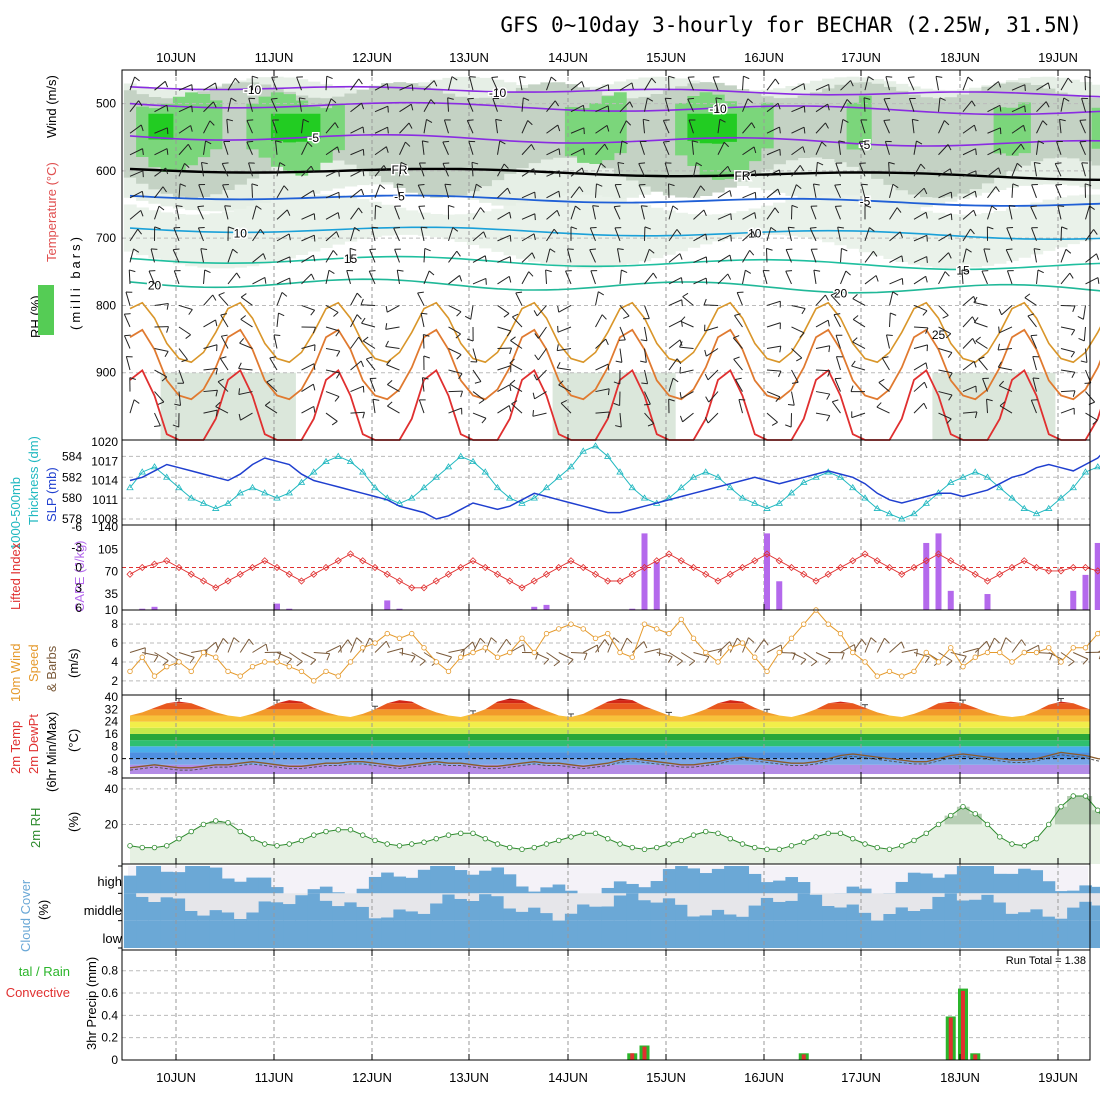  I want to click on isotherm-line, so click(614, 286).